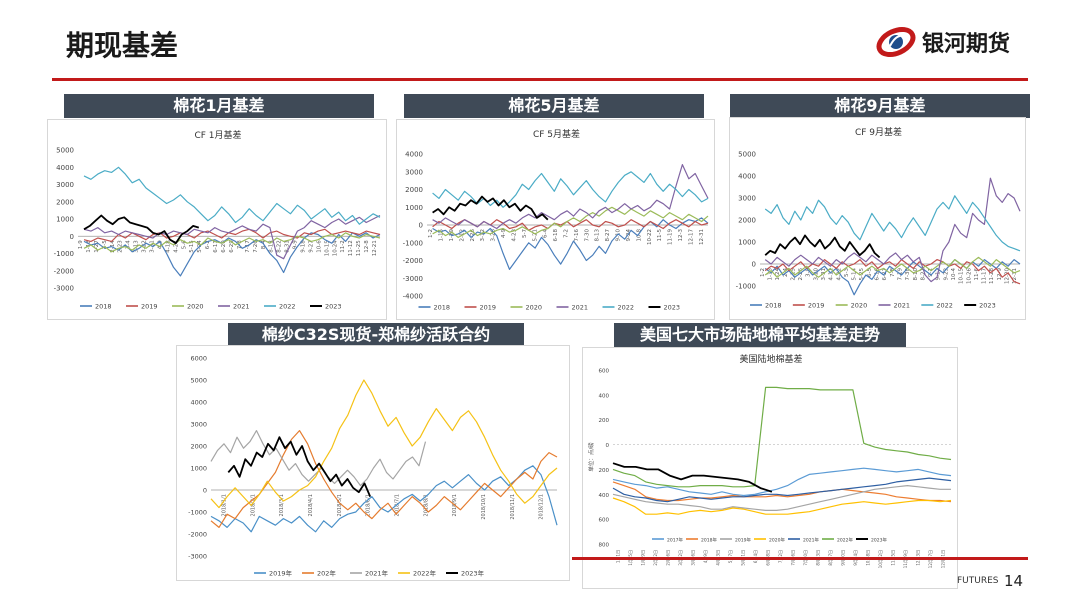 This screenshot has width=1080, height=608. Describe the element at coordinates (198, 447) in the screenshot. I see `y-tick-label: 2000` at that location.